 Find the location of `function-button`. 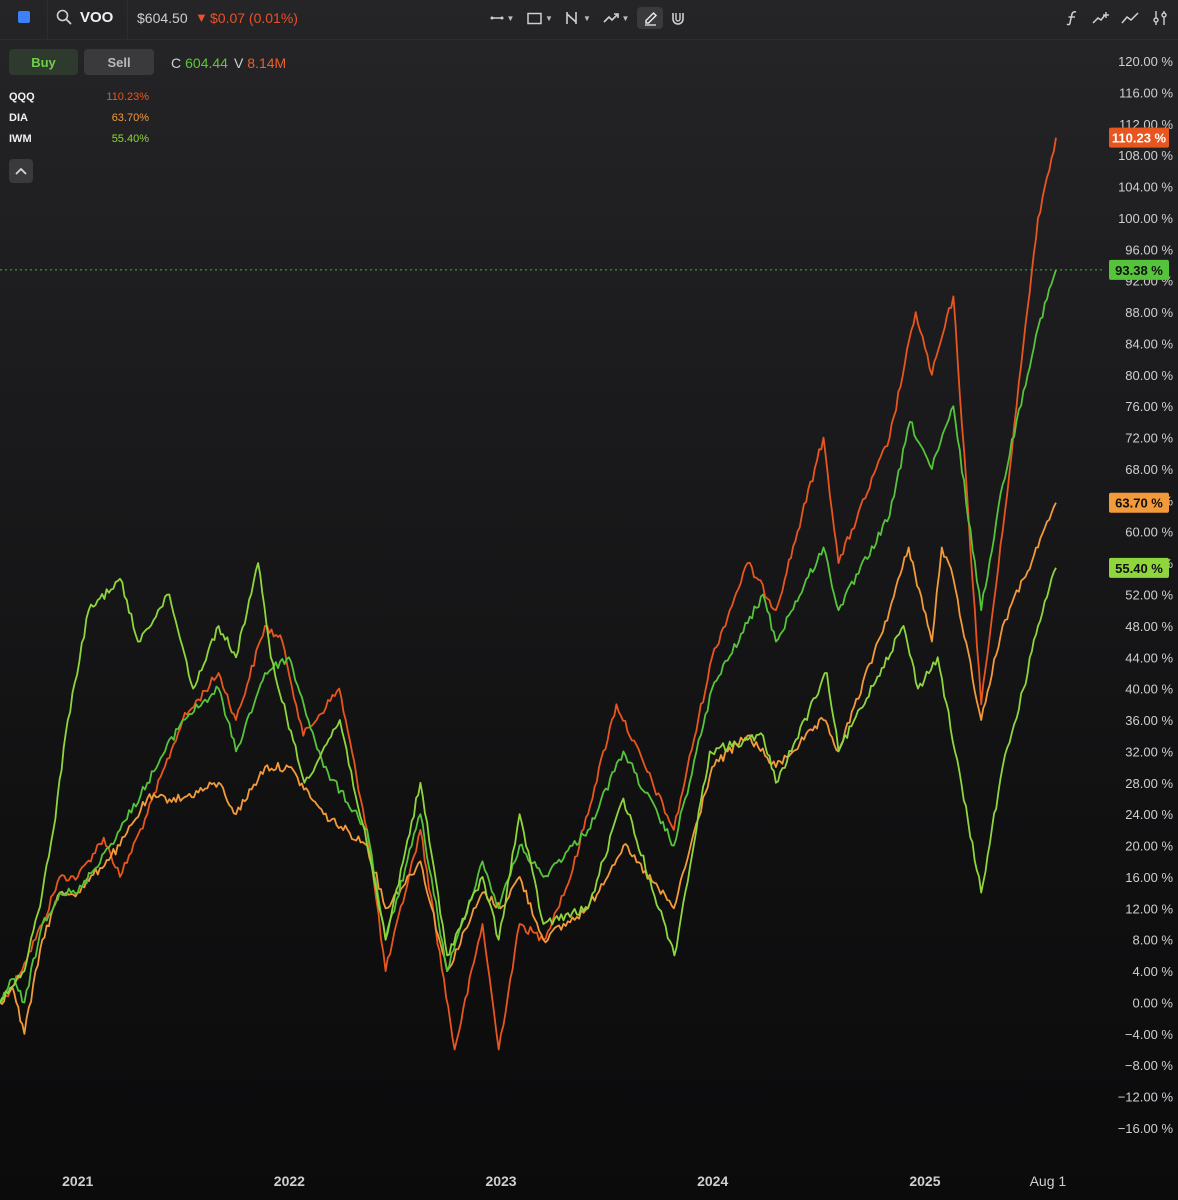

function-button is located at coordinates (1072, 18).